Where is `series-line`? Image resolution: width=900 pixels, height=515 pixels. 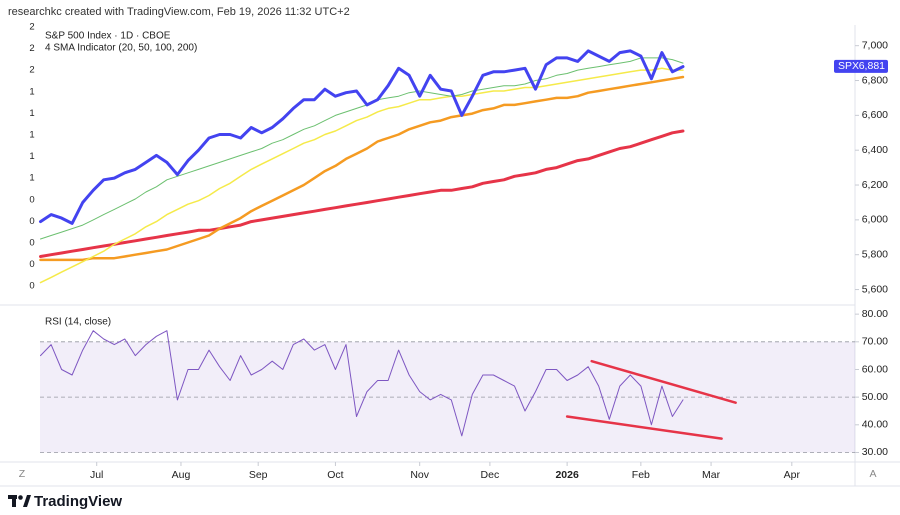
series-line is located at coordinates (362, 383).